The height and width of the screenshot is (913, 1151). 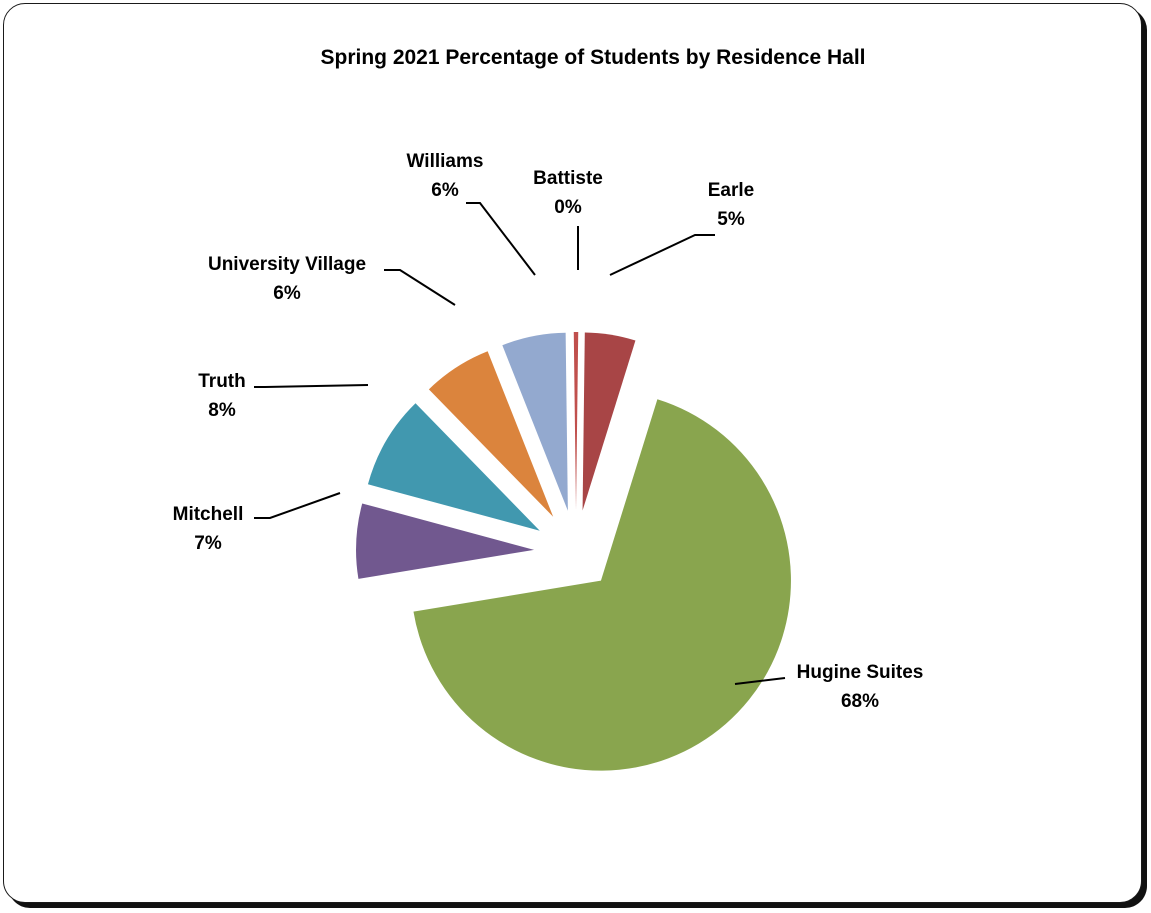 I want to click on pie-slice-earle, so click(x=609, y=422).